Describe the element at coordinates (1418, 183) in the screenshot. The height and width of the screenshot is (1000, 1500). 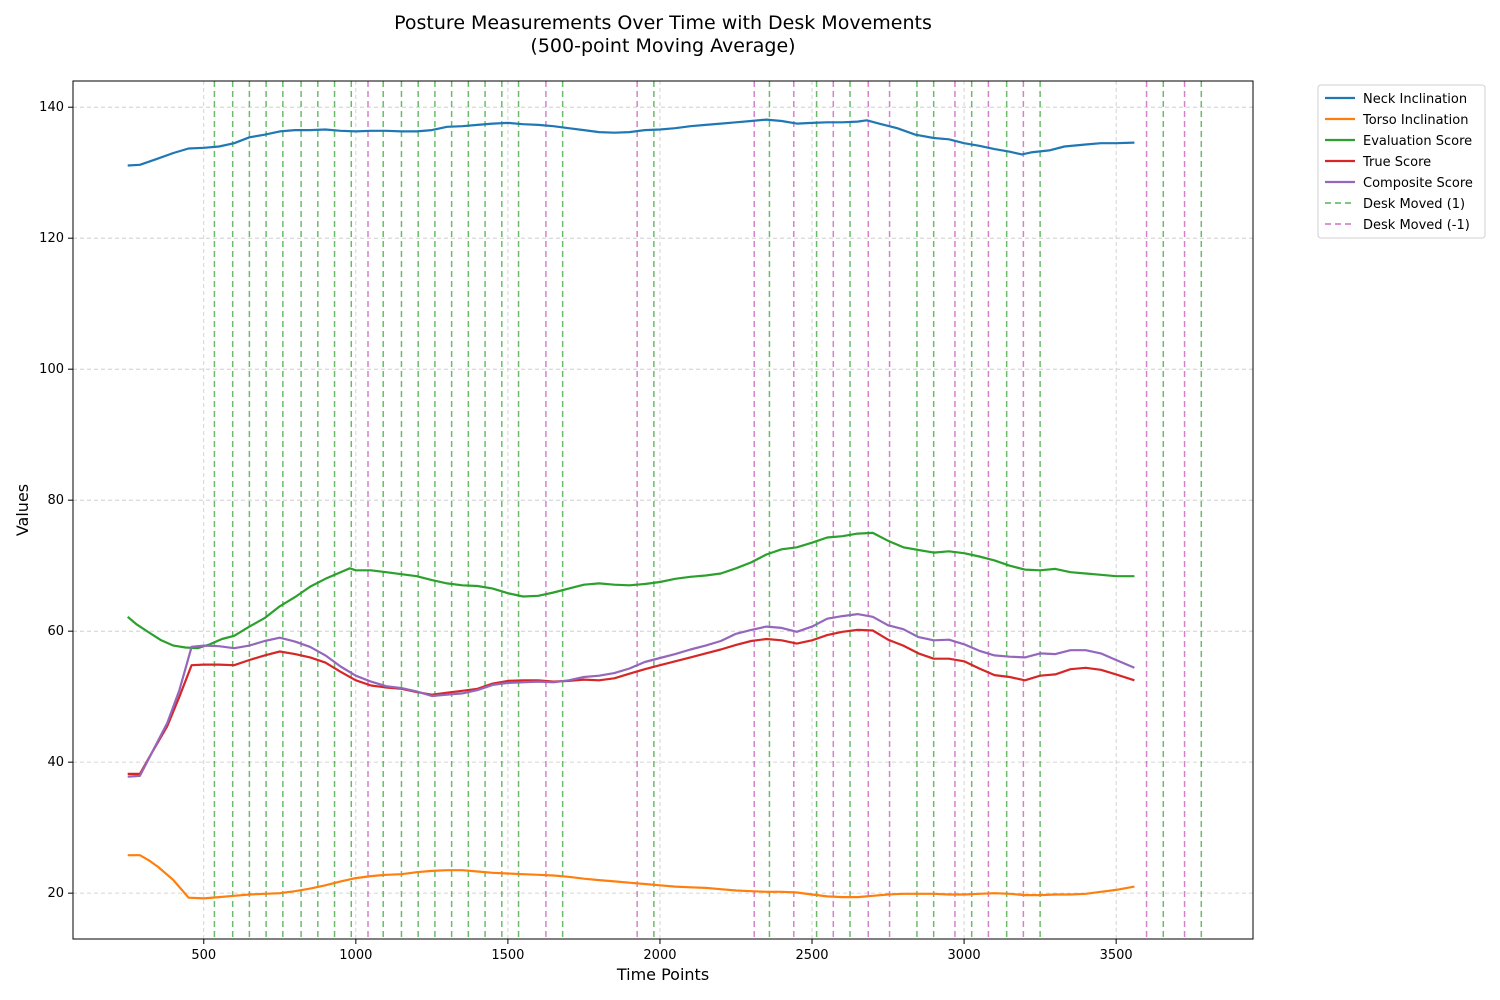
I see `legend-label: Composite Score` at that location.